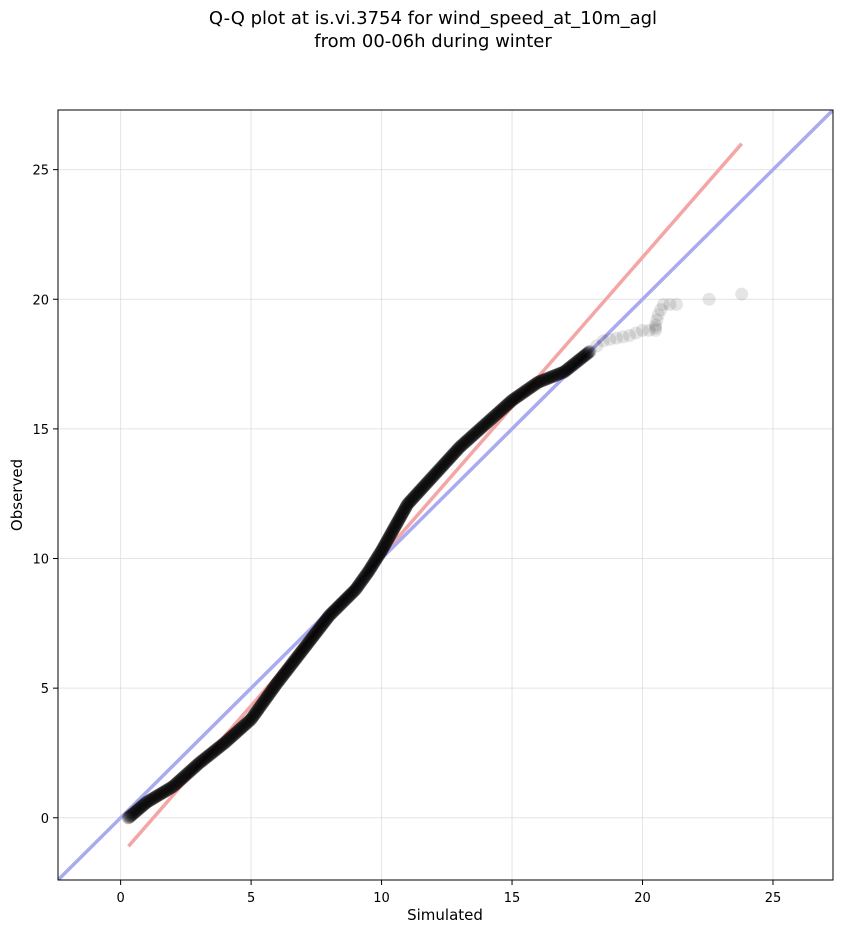  I want to click on y-tick-label: 10, so click(40, 560).